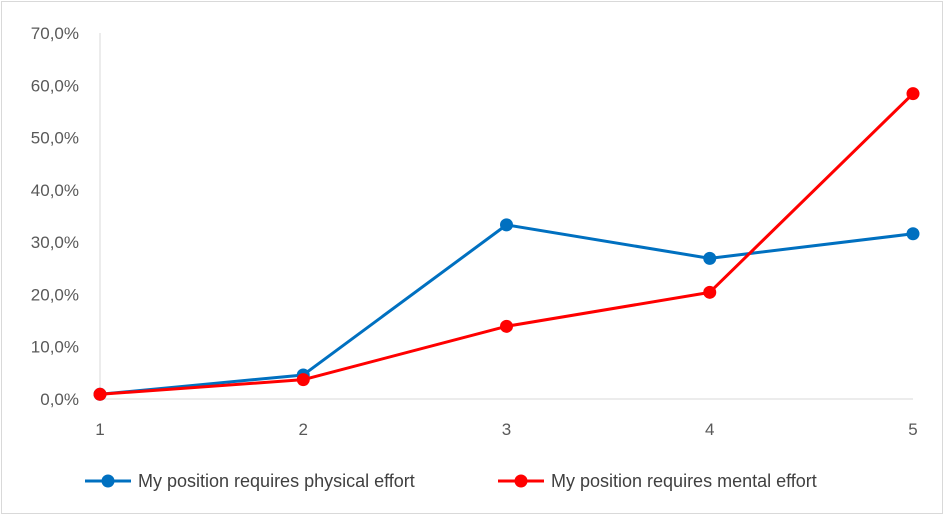 This screenshot has height=517, width=946. I want to click on y-tick-label: 70,0%, so click(55, 33).